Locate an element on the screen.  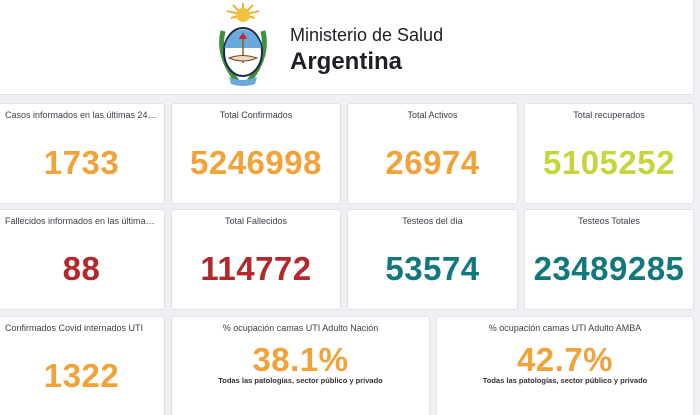
card-title: % ocupación camas UTI Adulto Nación is located at coordinates (300, 328).